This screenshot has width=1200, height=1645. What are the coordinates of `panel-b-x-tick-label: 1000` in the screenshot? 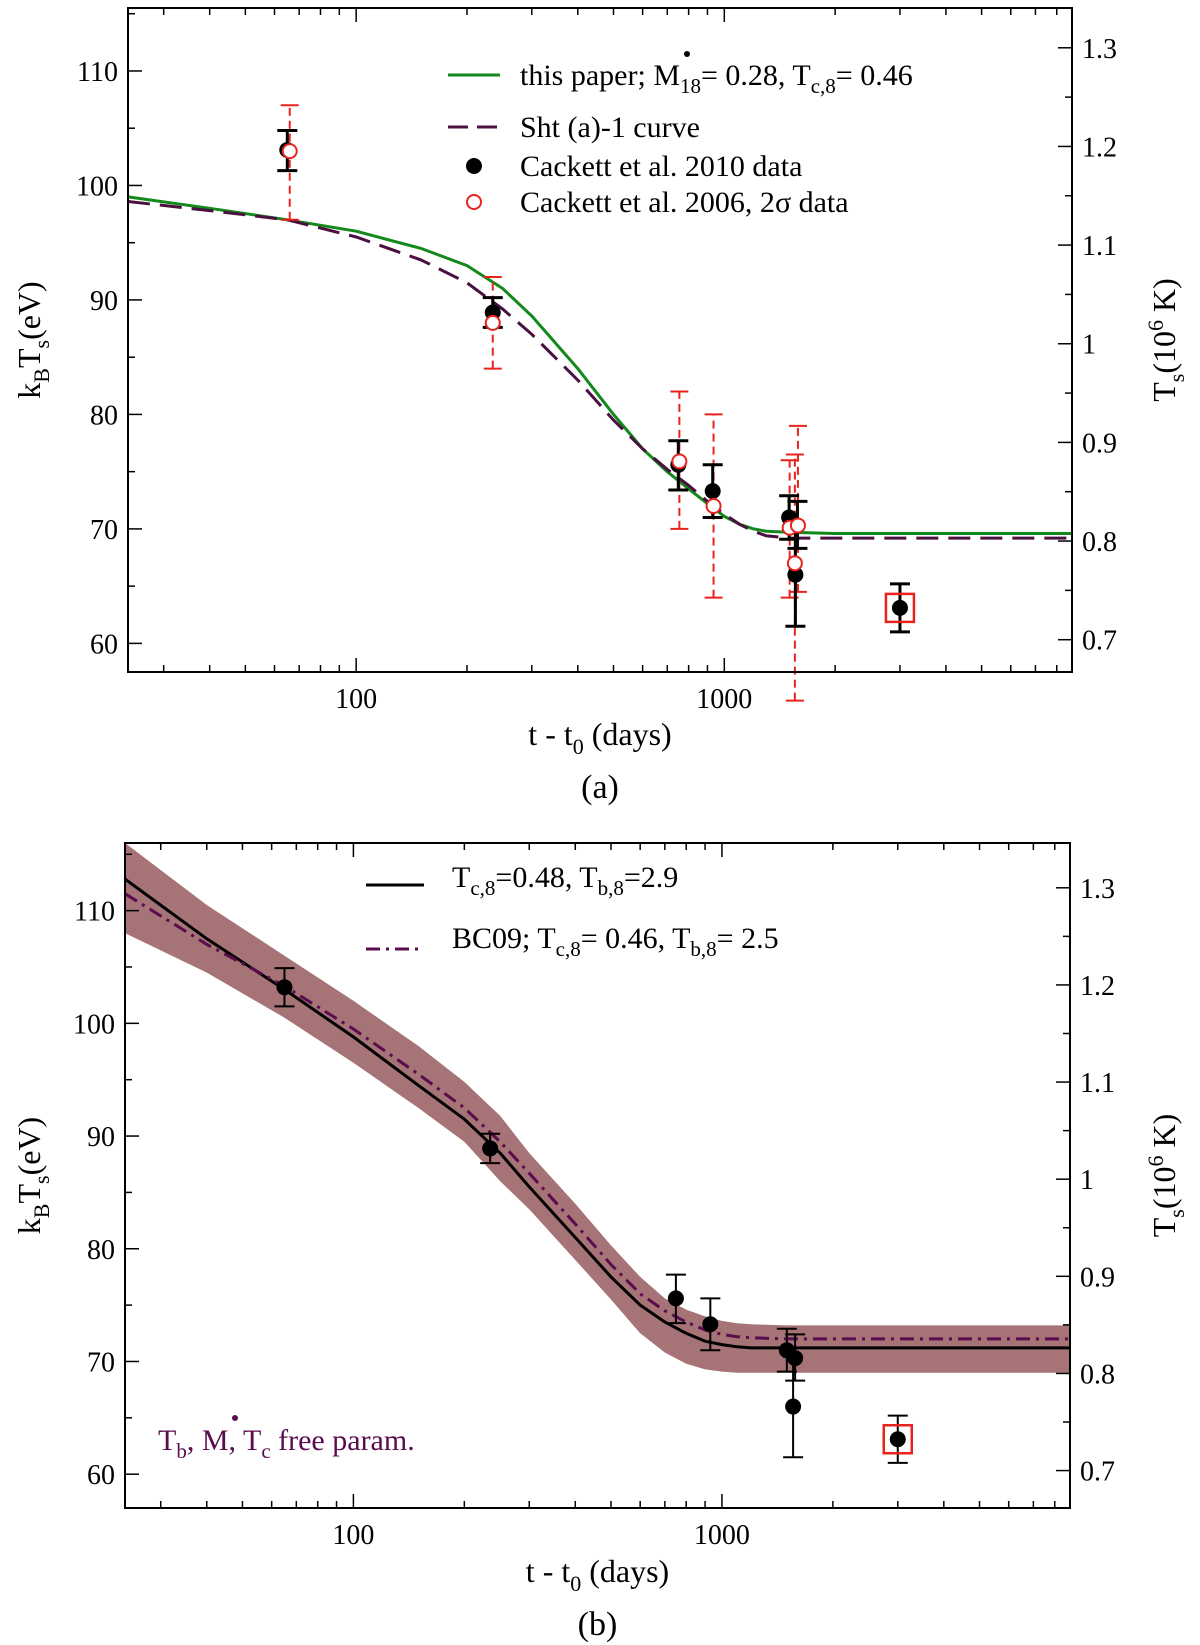 It's located at (722, 1535).